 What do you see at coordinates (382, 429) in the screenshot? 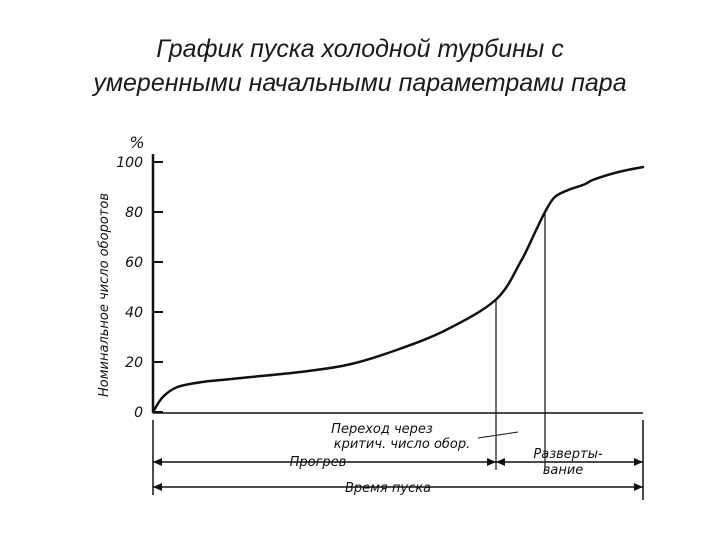
I see `critical-label-line-1: Переход через` at bounding box center [382, 429].